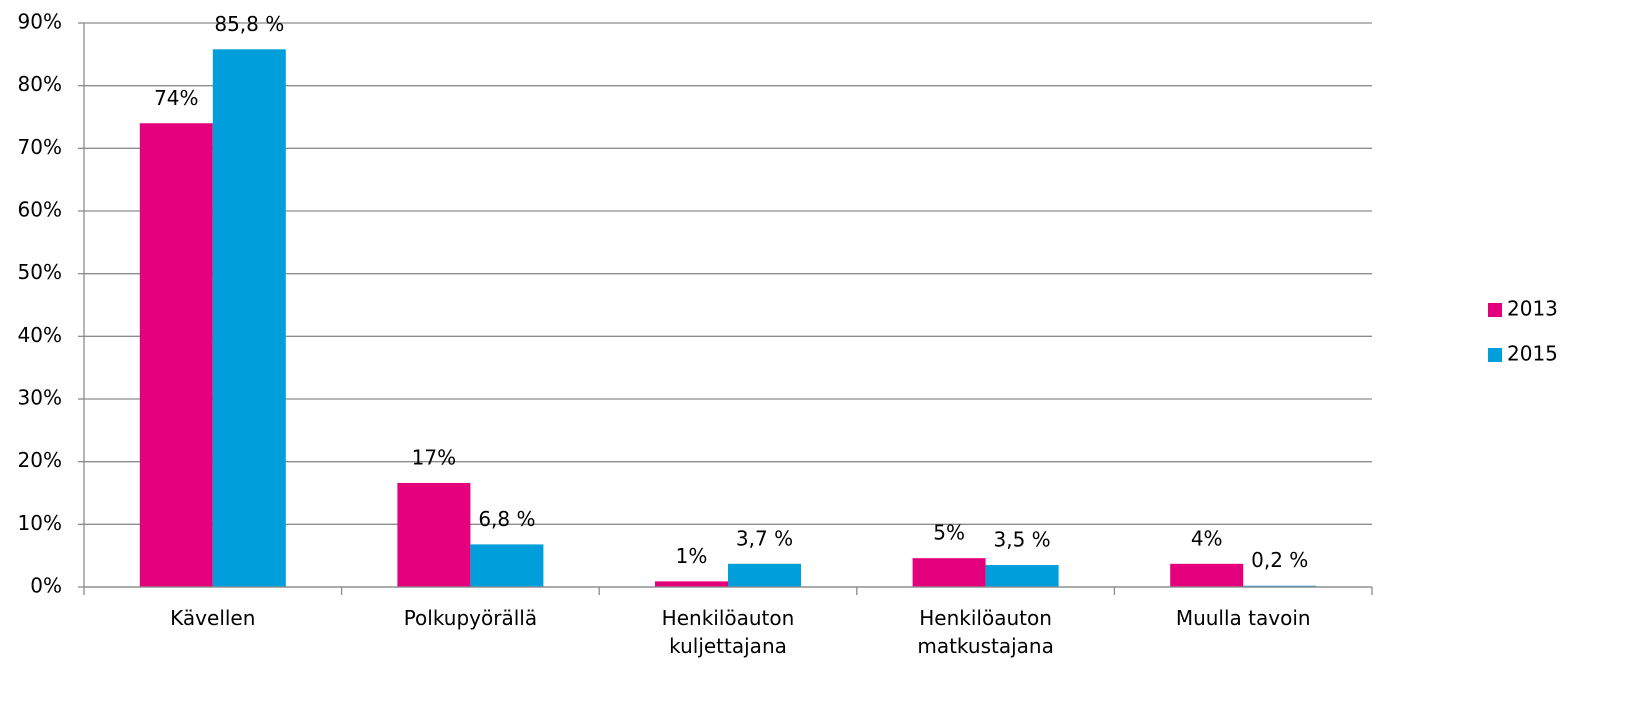  I want to click on x-tick-label: Muulla tavoin, so click(1243, 618).